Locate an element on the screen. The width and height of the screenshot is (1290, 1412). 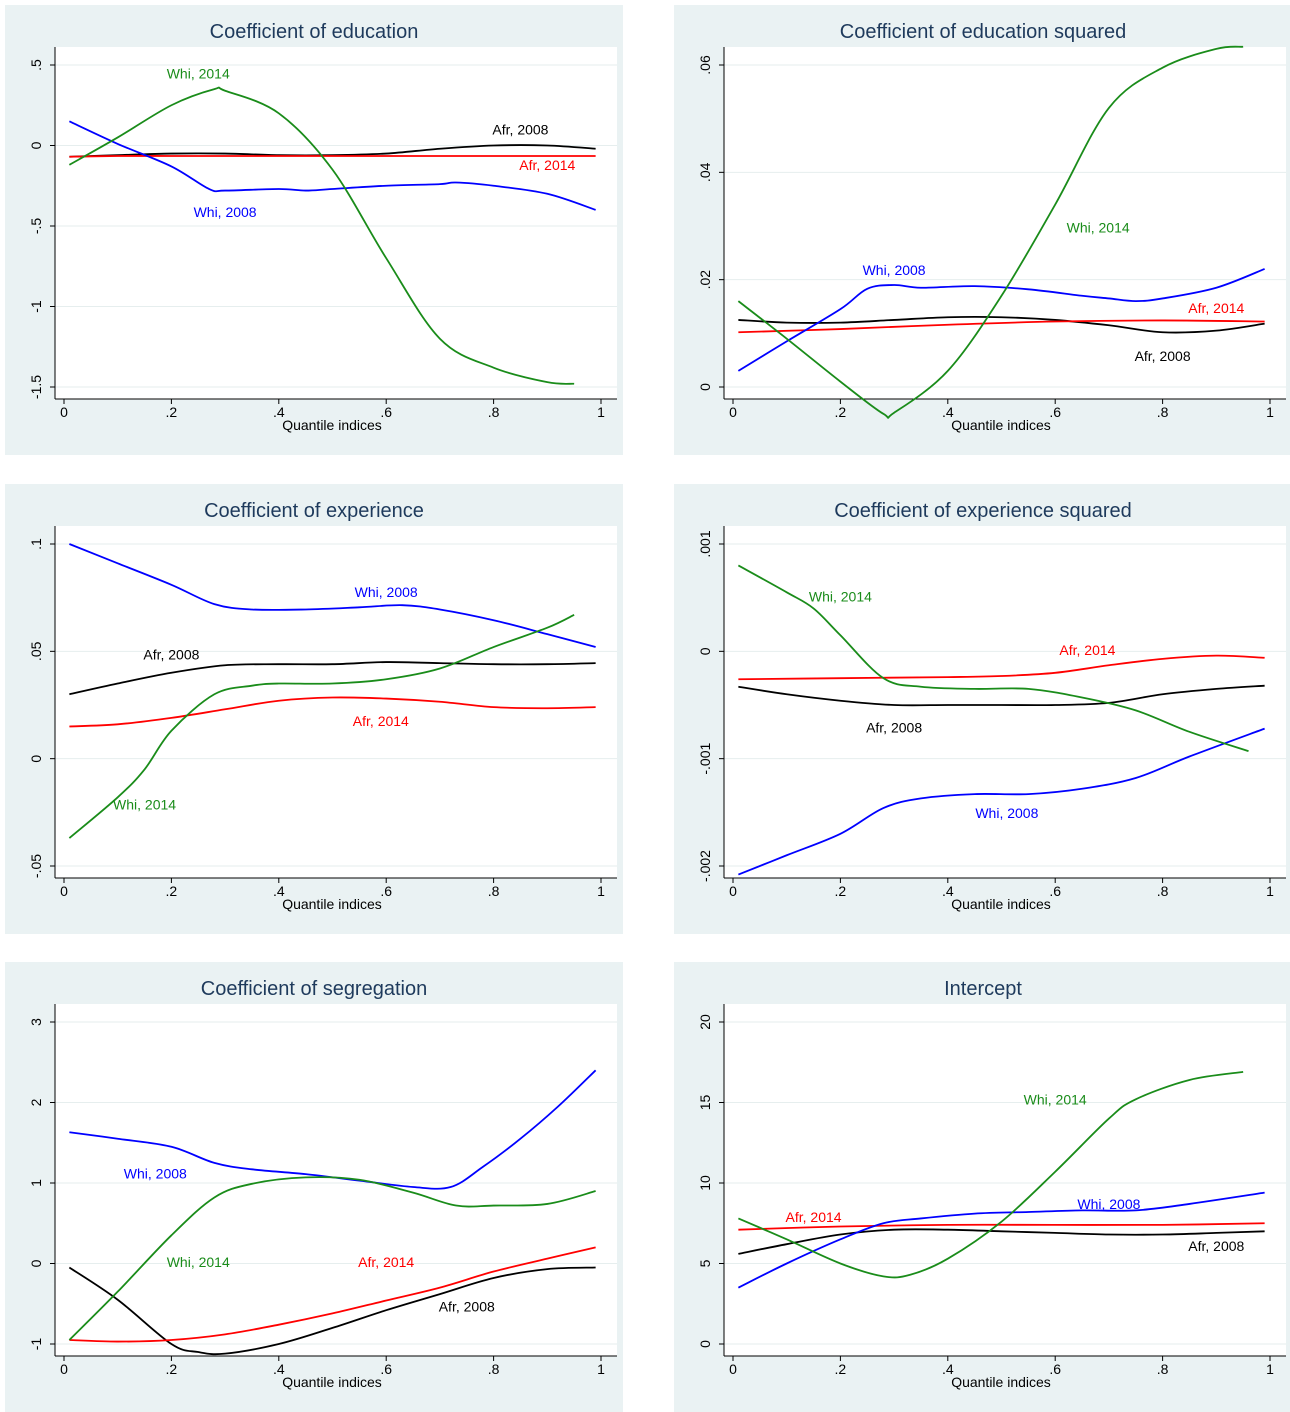
y-tick-label: .05 is located at coordinates (36, 651).